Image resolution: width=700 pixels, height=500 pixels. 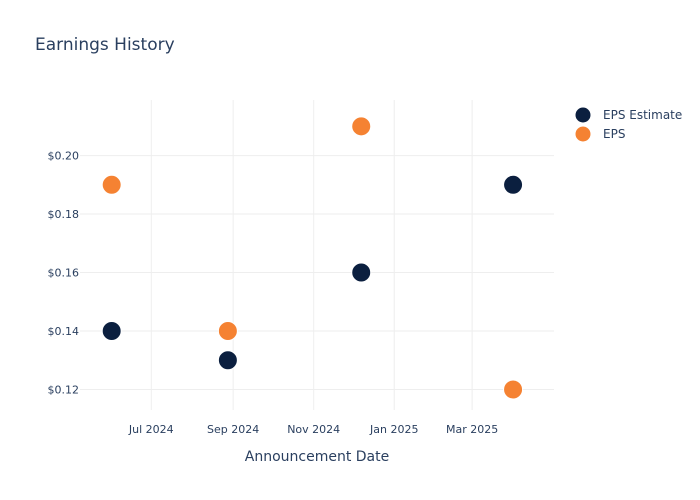 I want to click on y-axis-ticks: $0.12 $0.14 $0.16 $0.18 $0.20, so click(x=64, y=273).